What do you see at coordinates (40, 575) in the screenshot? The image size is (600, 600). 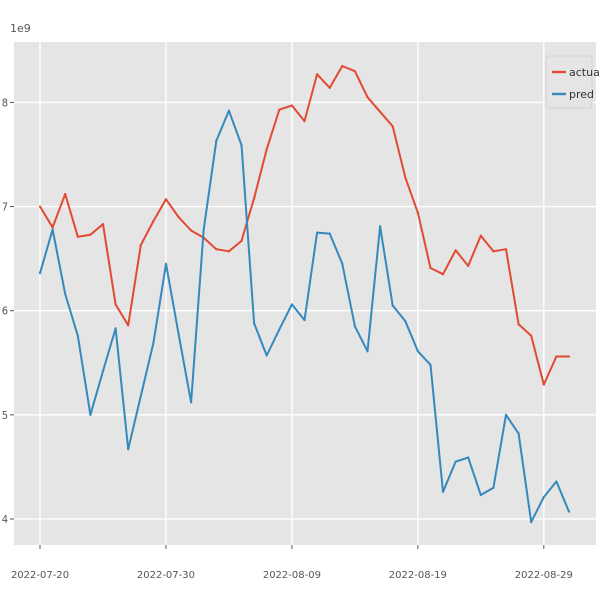 I see `x-tick-label: 2022-07-20` at bounding box center [40, 575].